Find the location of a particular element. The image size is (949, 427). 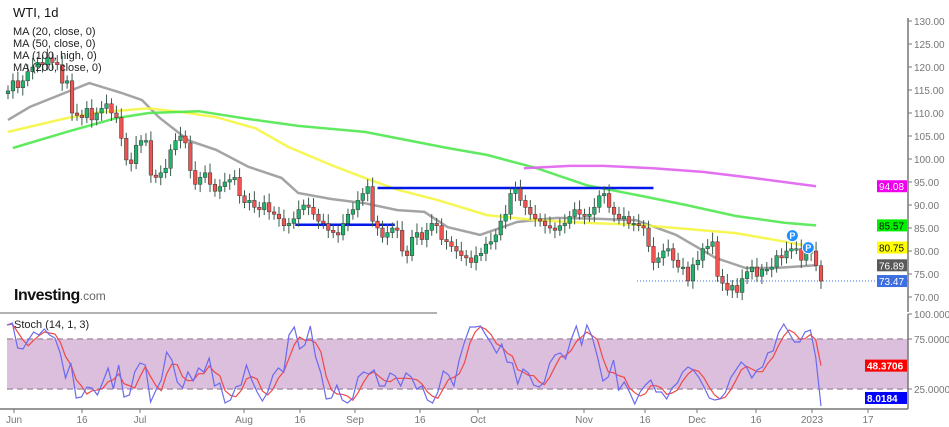

price-badge-label: 76.89 is located at coordinates (891, 266).